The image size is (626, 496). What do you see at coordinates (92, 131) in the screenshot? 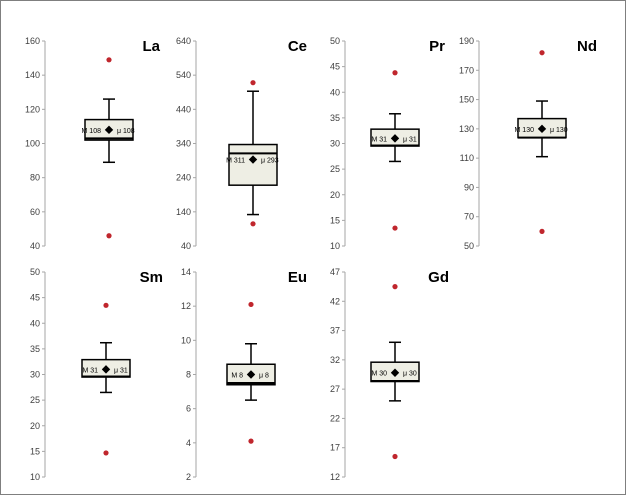
I see `la-median-label: M 108` at bounding box center [92, 131].